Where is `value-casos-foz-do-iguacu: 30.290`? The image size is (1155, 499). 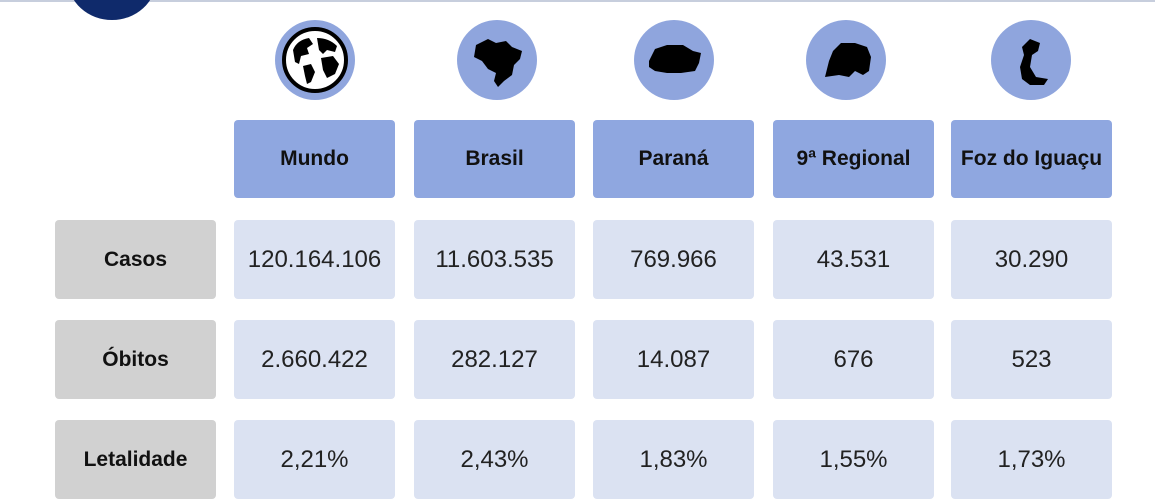 value-casos-foz-do-iguacu: 30.290 is located at coordinates (1031, 259).